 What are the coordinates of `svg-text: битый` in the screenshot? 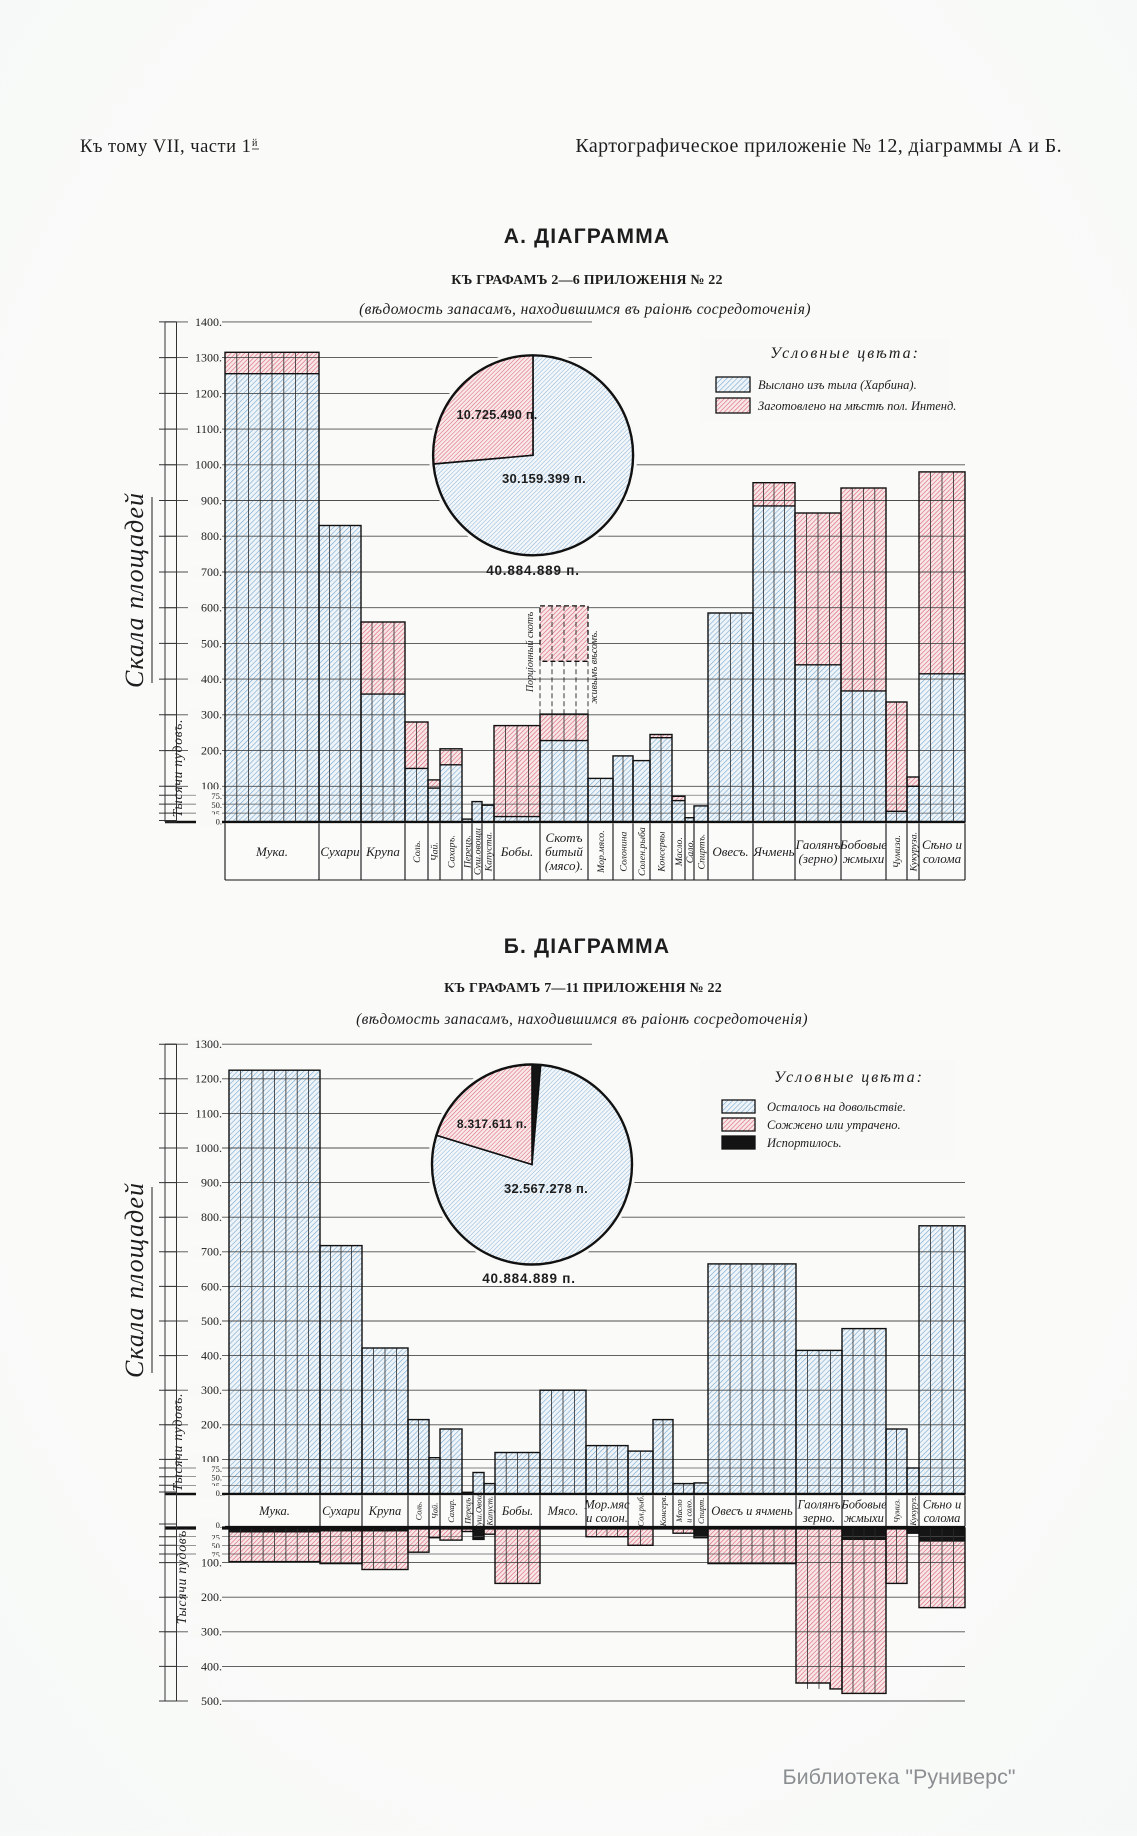 It's located at (564, 851).